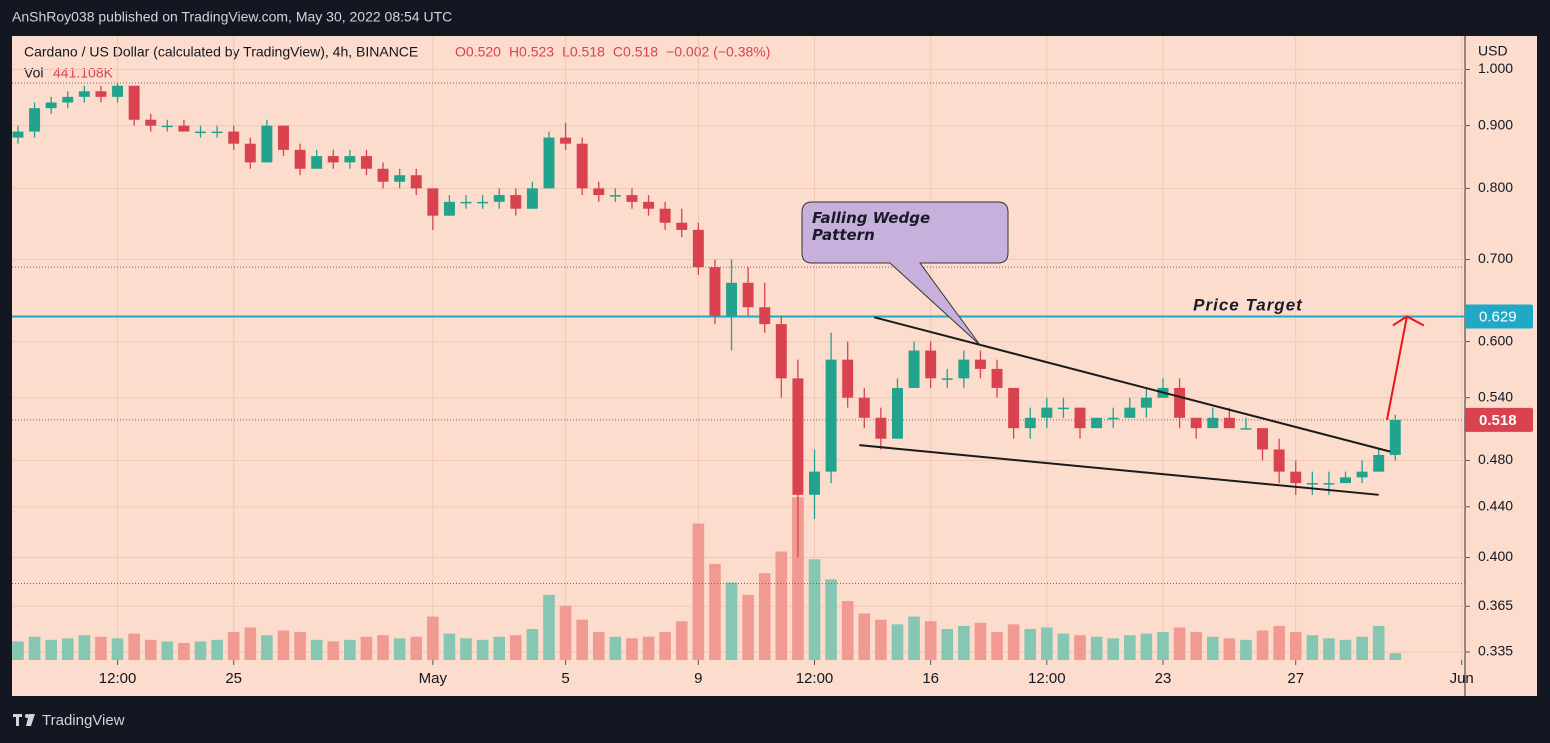  Describe the element at coordinates (635, 52) in the screenshot. I see `legend-close: C0.518` at that location.